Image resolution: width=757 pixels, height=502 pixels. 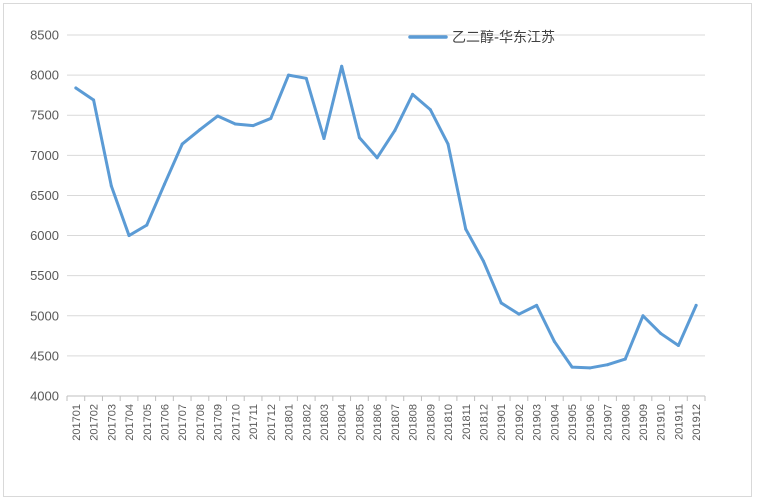 I want to click on x-tick-label-201706: 201706, so click(x=165, y=422).